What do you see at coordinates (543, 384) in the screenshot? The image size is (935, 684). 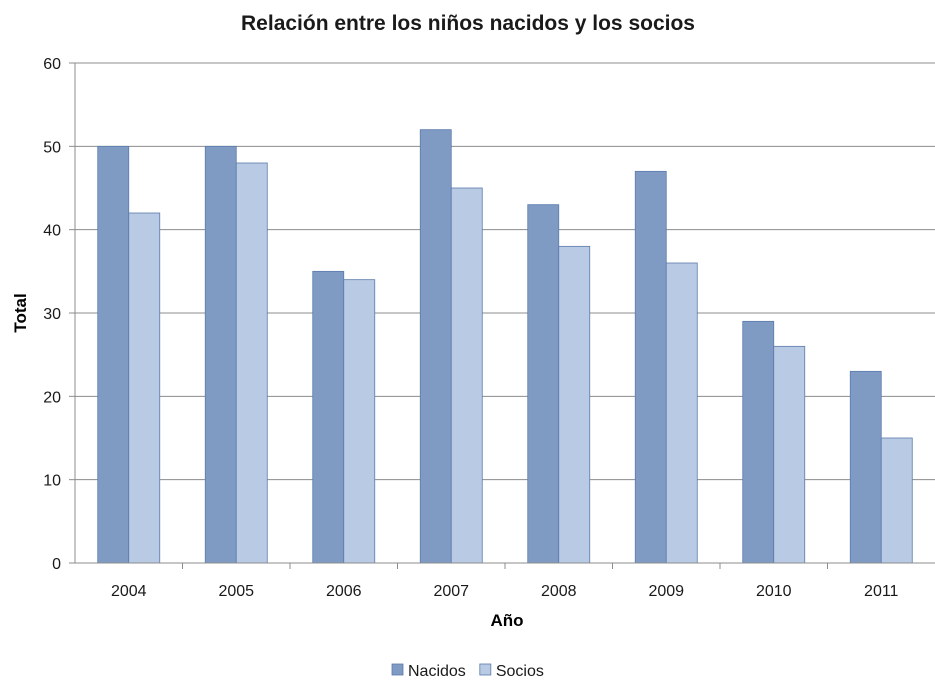 I see `bar-nacidos-2008` at bounding box center [543, 384].